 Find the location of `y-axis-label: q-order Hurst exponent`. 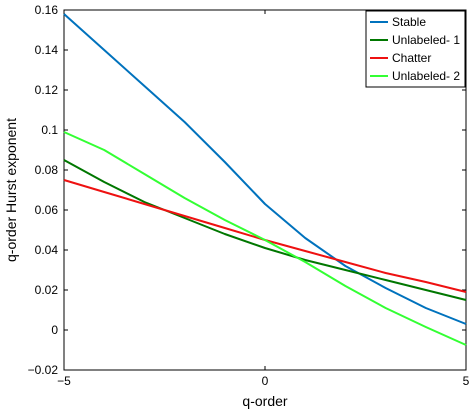

y-axis-label: q-order Hurst exponent is located at coordinates (11, 190).